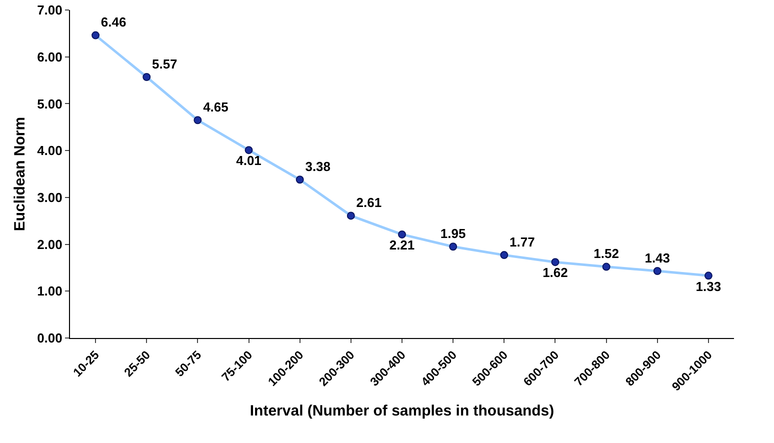  I want to click on data-label: 1.95, so click(453, 234).